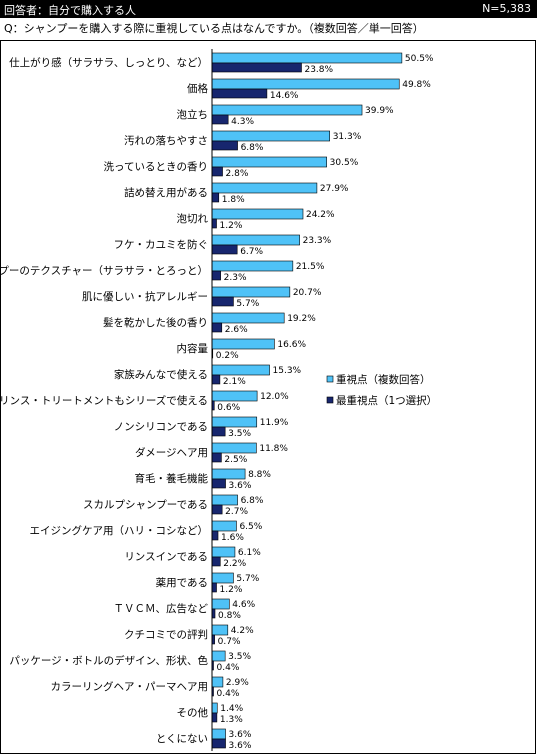 Image resolution: width=537 pixels, height=755 pixels. What do you see at coordinates (259, 475) in the screenshot?
I see `value-label-series-a: 8.8%` at bounding box center [259, 475].